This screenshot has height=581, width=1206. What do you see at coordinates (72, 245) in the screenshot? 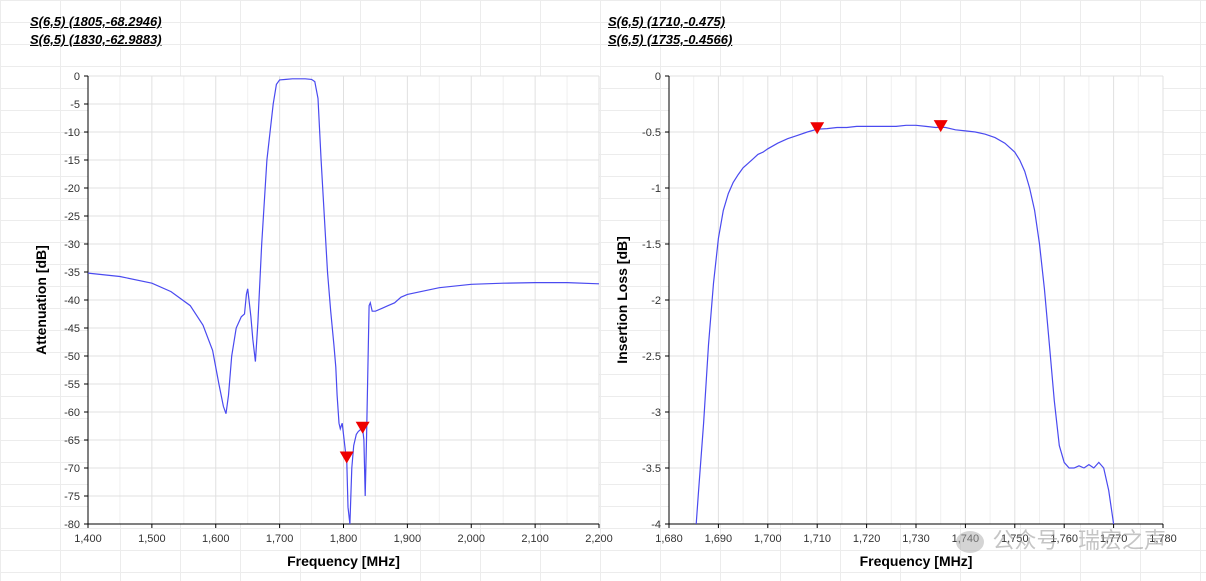
I see `y-tick-label: -30` at bounding box center [72, 245].